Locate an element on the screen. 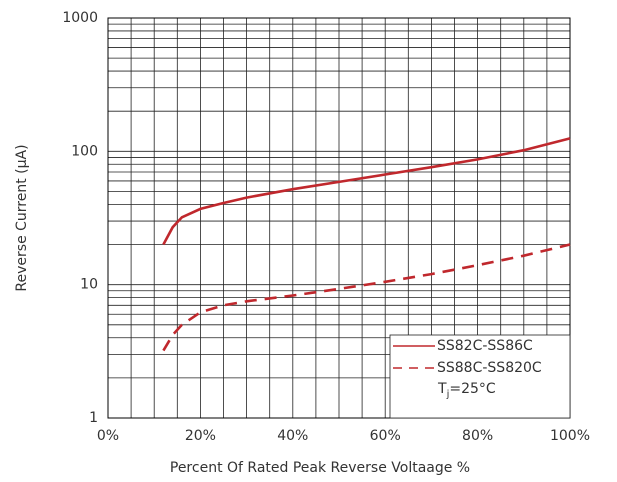 The image size is (617, 482). x-tick-label: 0% is located at coordinates (108, 436).